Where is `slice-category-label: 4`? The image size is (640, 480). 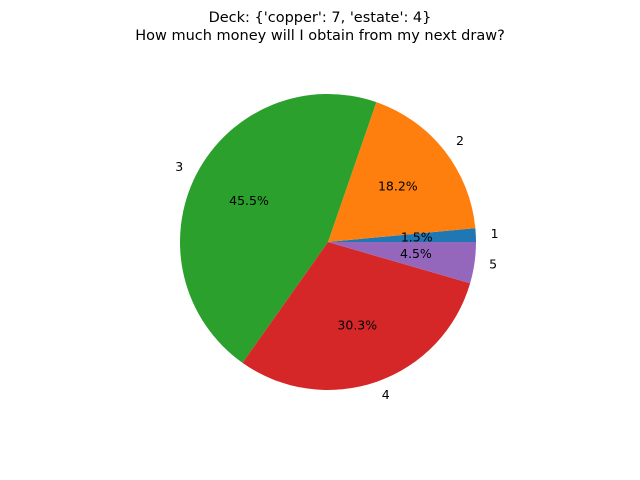
slice-category-label: 4 is located at coordinates (386, 394).